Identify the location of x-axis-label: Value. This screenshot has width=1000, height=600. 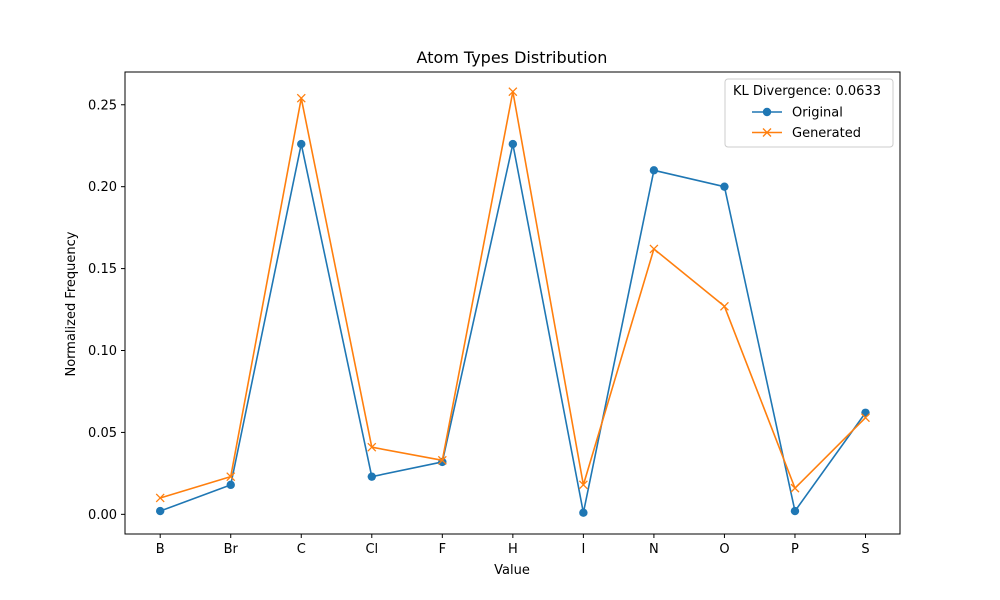
(512, 570).